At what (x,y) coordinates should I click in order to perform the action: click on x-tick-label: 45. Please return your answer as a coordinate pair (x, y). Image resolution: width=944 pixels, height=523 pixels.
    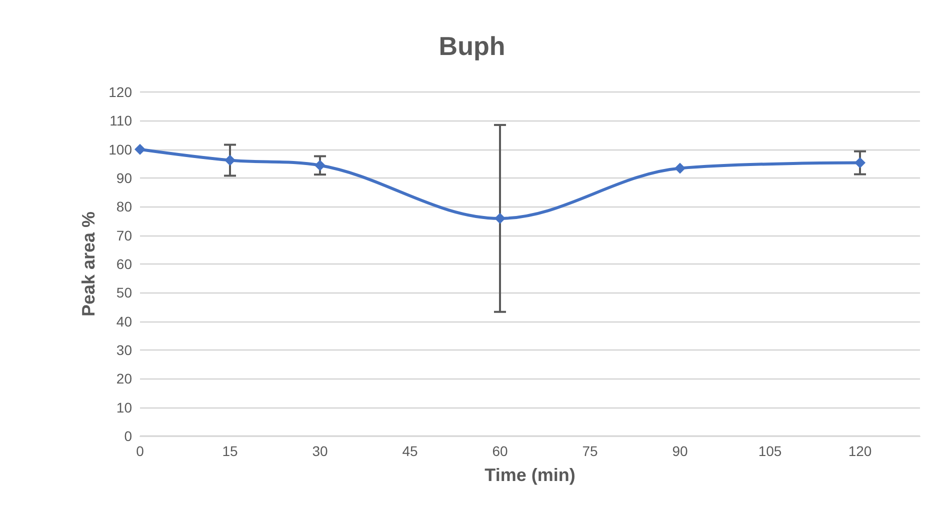
    Looking at the image, I should click on (410, 451).